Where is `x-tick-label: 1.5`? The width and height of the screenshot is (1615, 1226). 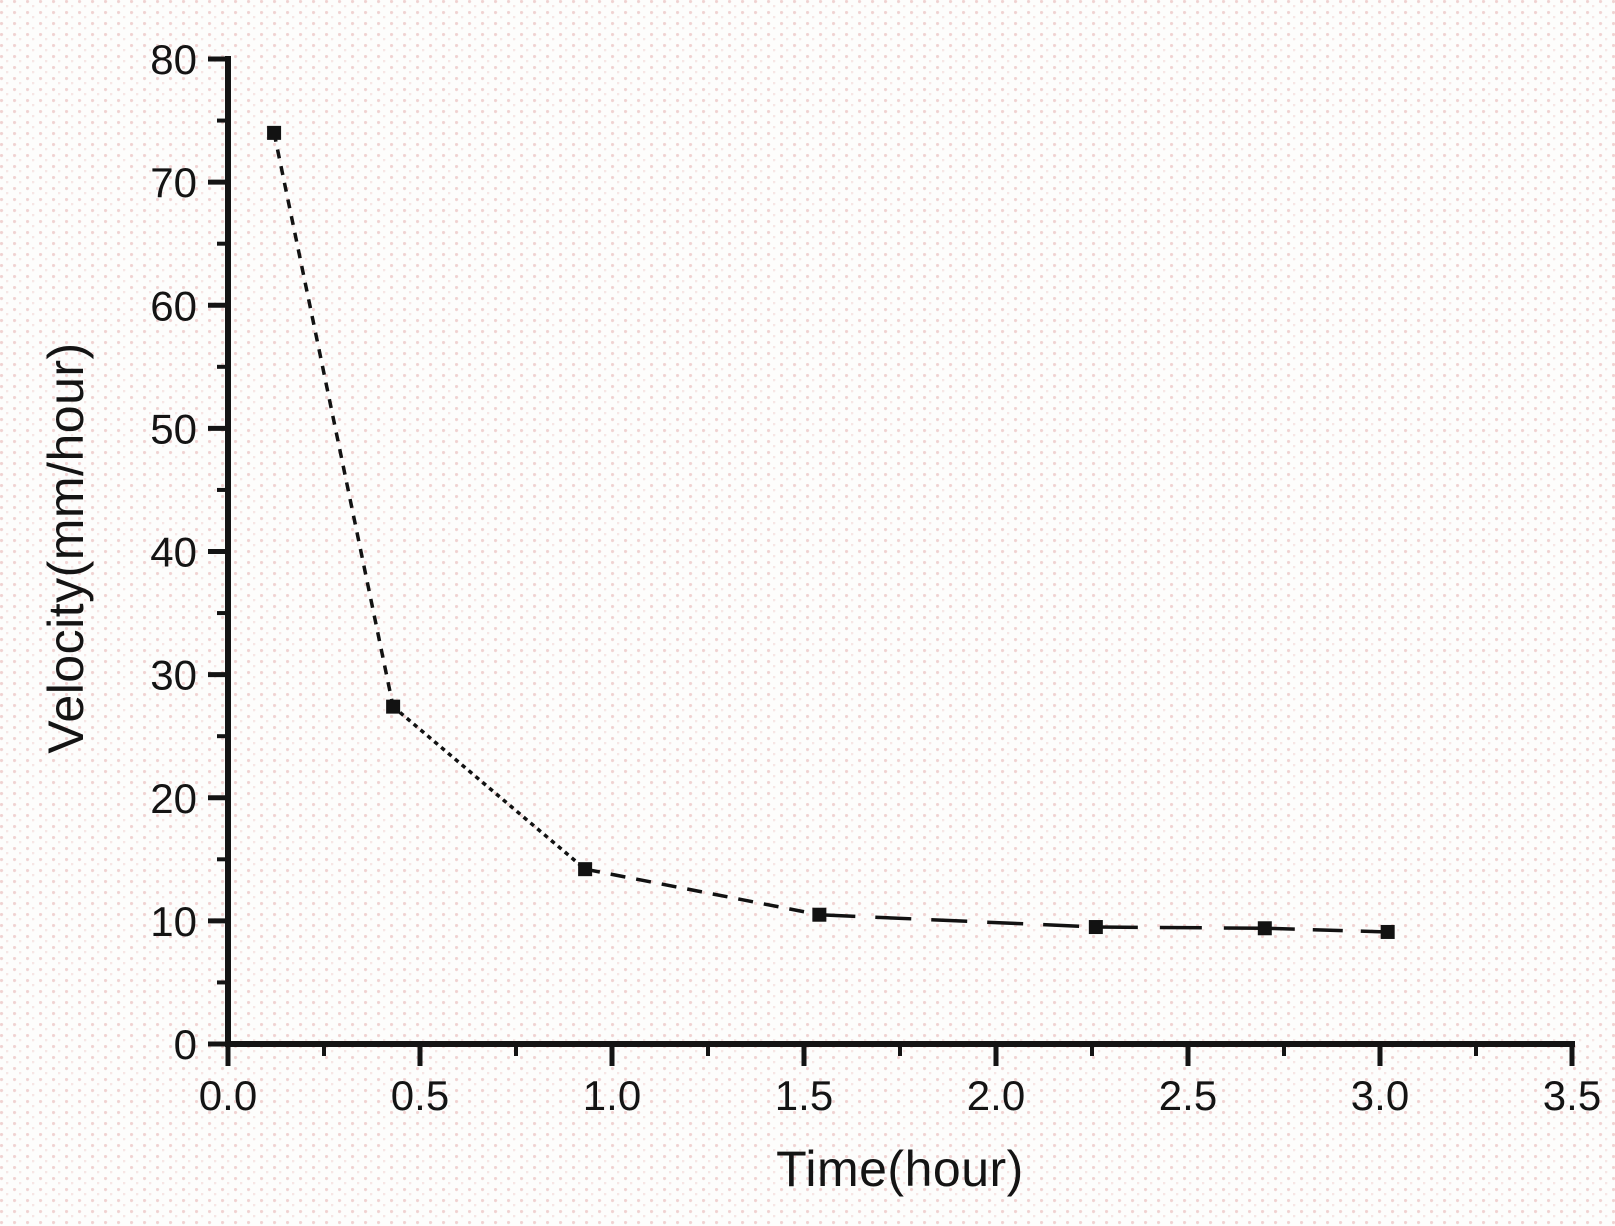
x-tick-label: 1.5 is located at coordinates (804, 1095).